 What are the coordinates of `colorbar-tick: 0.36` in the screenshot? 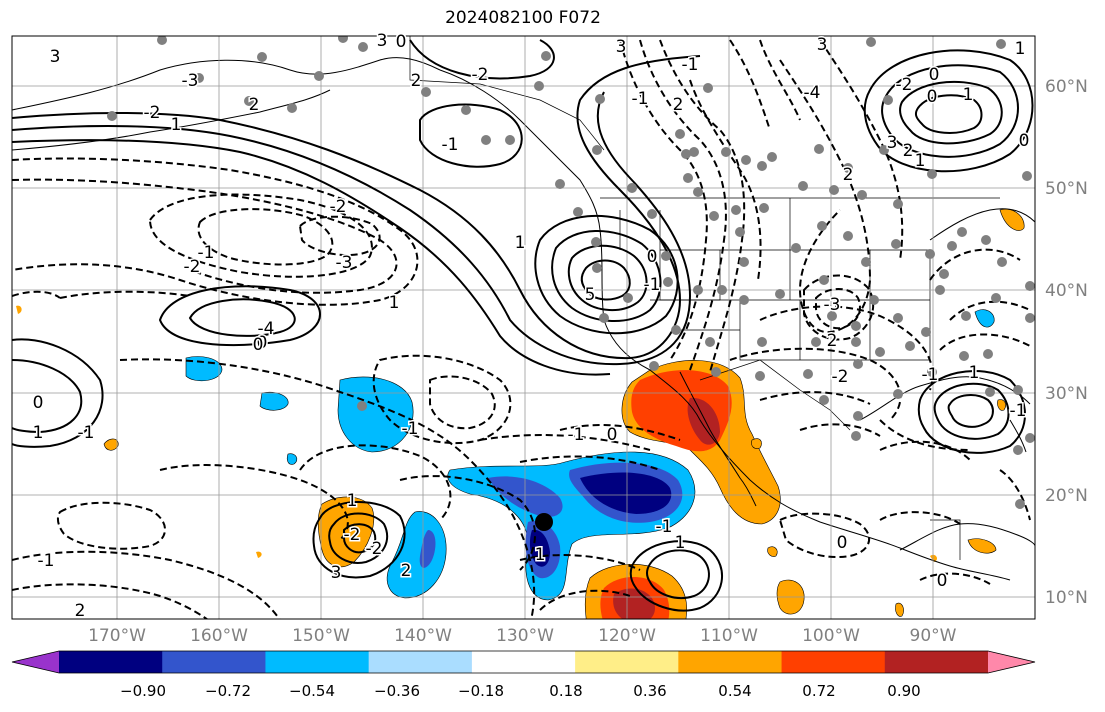 It's located at (650, 691).